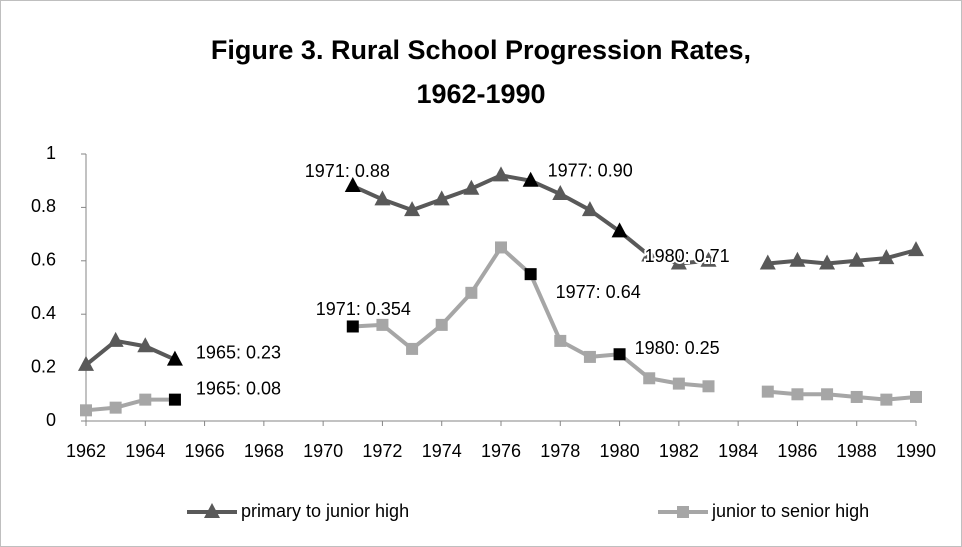  Describe the element at coordinates (323, 451) in the screenshot. I see `x-tick-label: 1970` at that location.